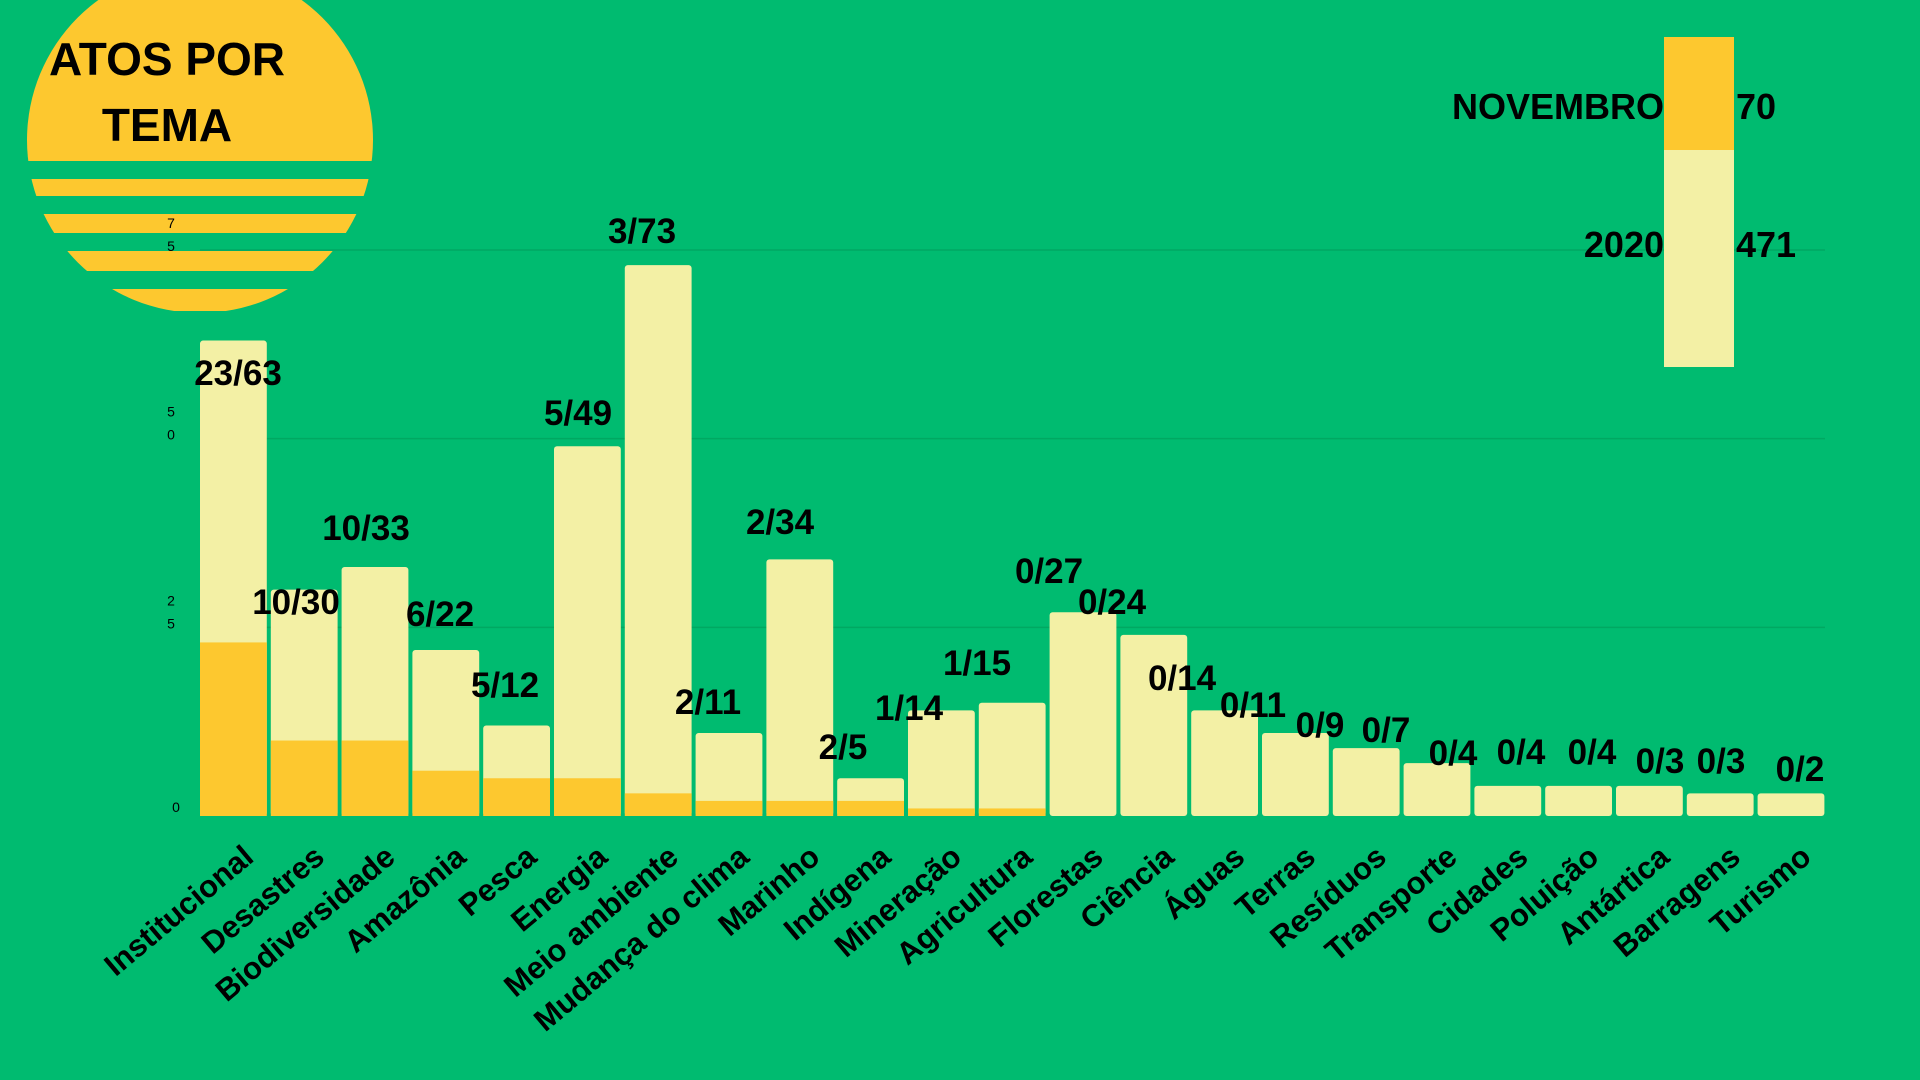  What do you see at coordinates (1766, 244) in the screenshot?
I see `legend-value: 471` at bounding box center [1766, 244].